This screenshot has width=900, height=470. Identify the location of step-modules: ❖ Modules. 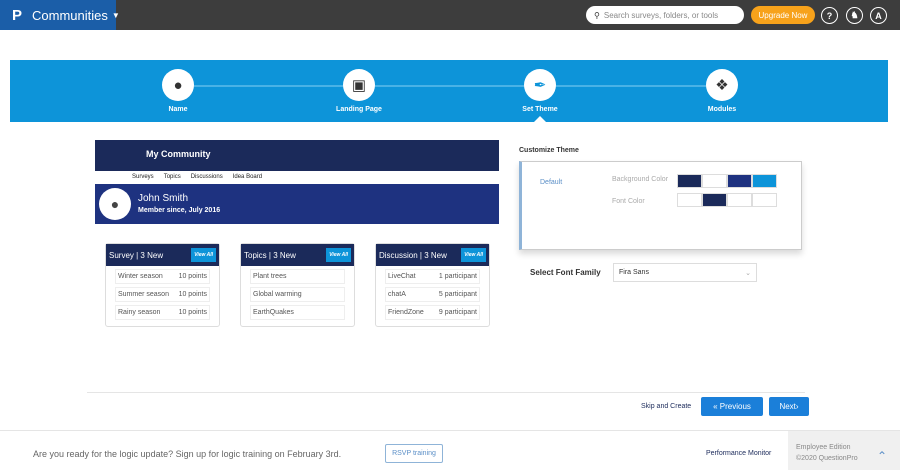
(722, 91).